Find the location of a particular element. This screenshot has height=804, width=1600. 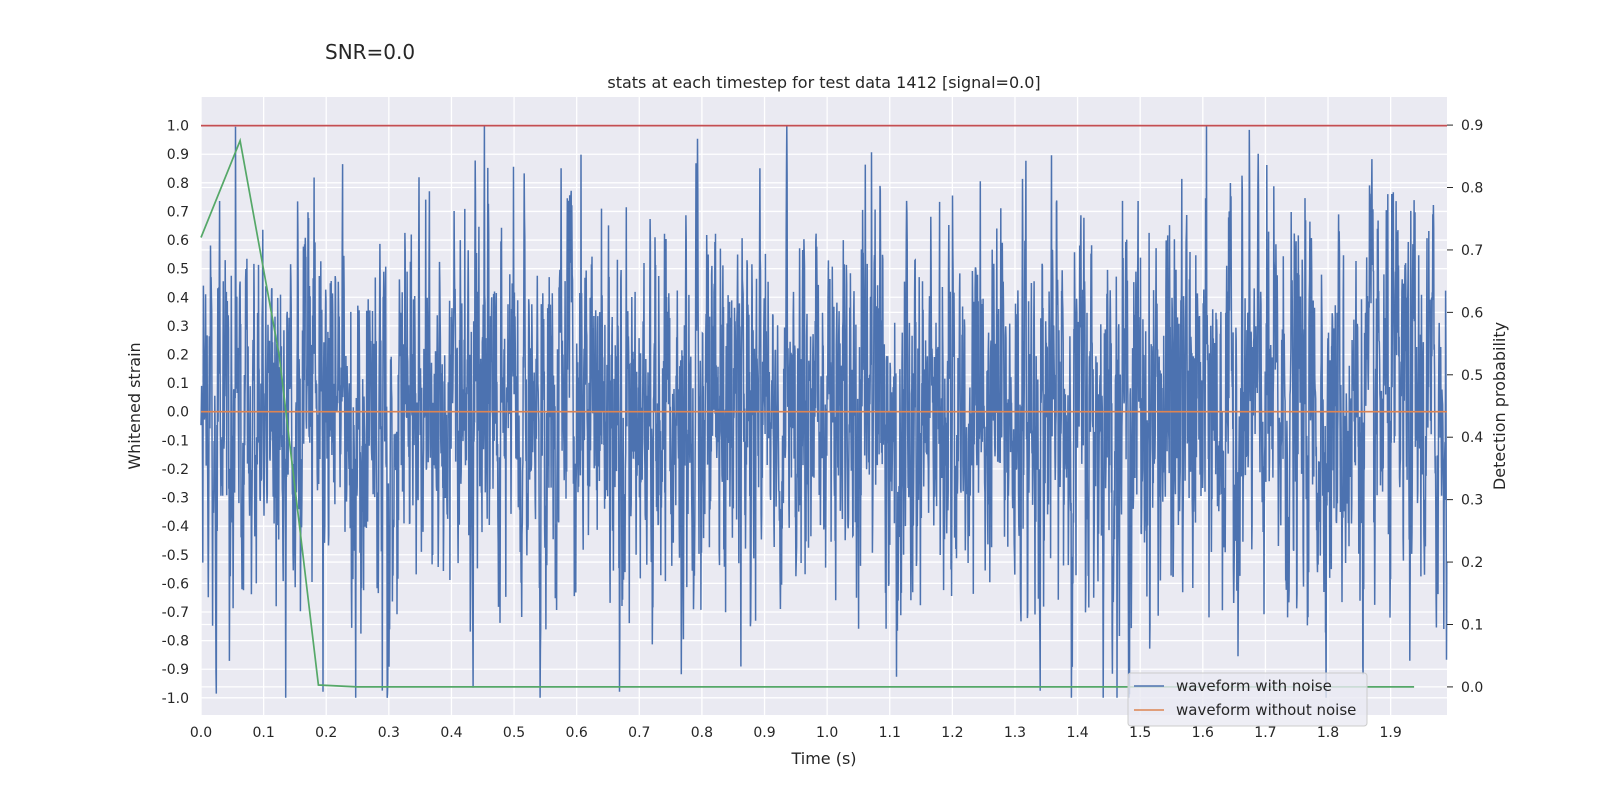

y-tick-label: -0.6 is located at coordinates (175, 584).